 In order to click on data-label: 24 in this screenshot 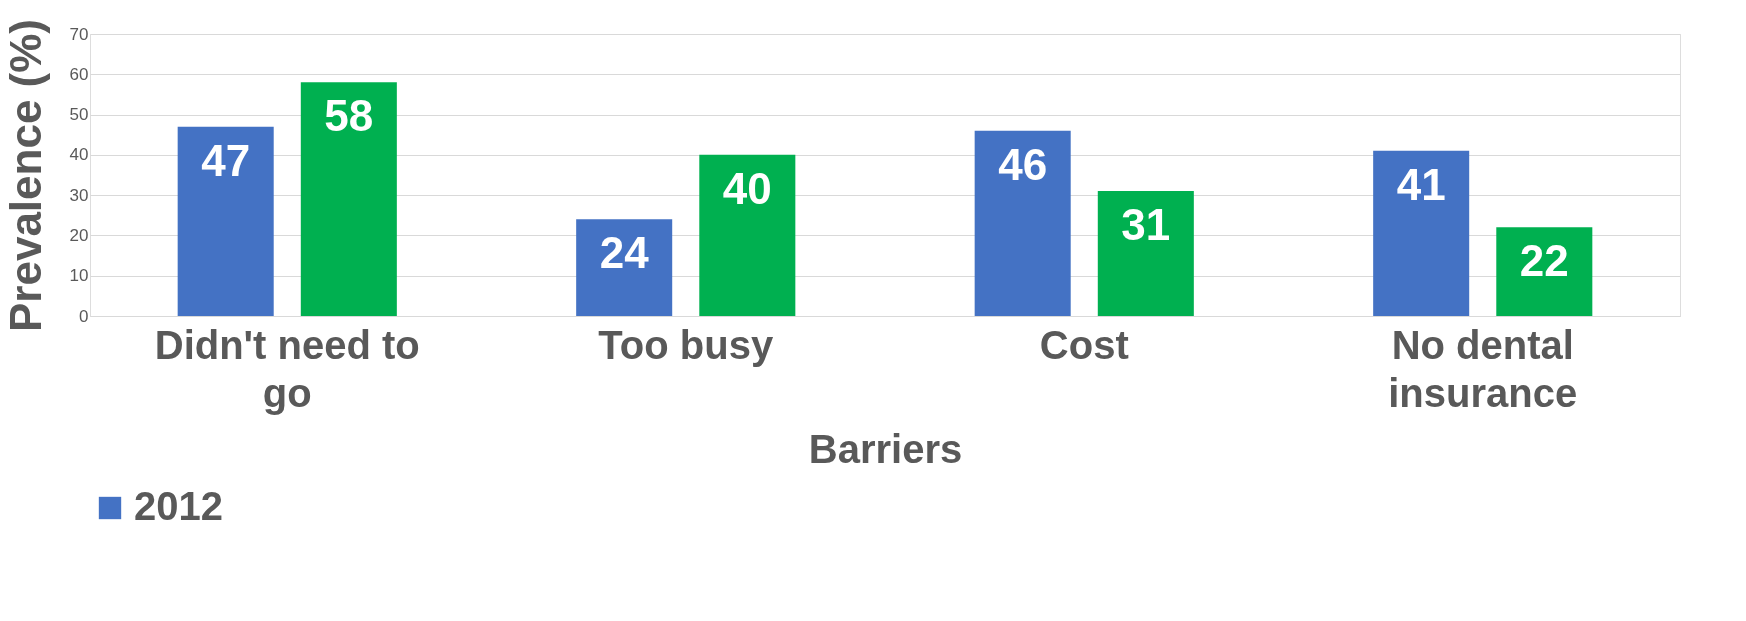, I will do `click(624, 253)`.